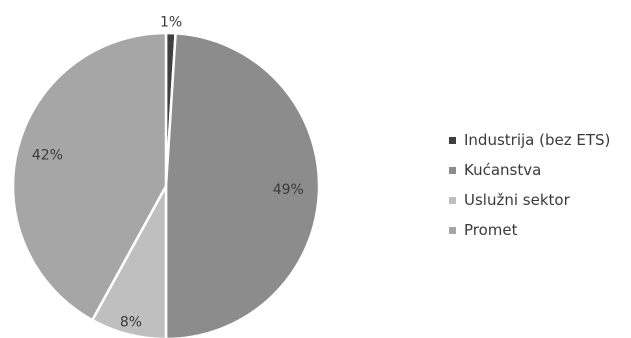  I want to click on legend-label-promet: Promet, so click(491, 230).